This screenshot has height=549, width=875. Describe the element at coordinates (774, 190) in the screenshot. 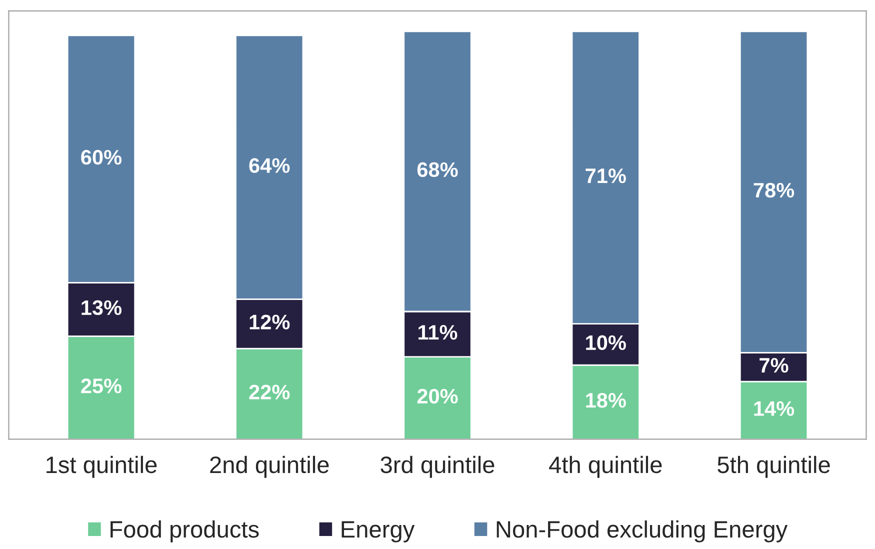

I see `data-label: 78%` at that location.